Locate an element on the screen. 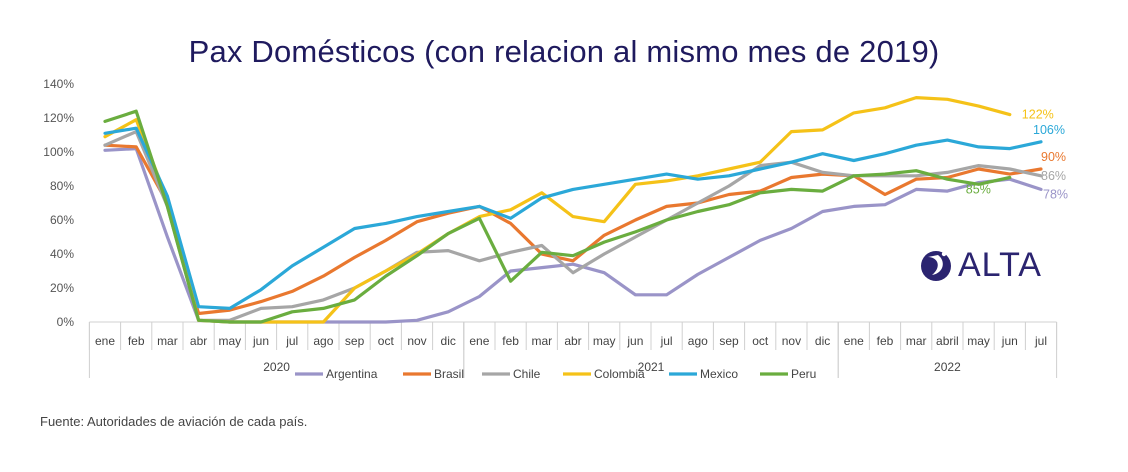 Image resolution: width=1128 pixels, height=472 pixels. y-tick-label: 140% is located at coordinates (58, 84).